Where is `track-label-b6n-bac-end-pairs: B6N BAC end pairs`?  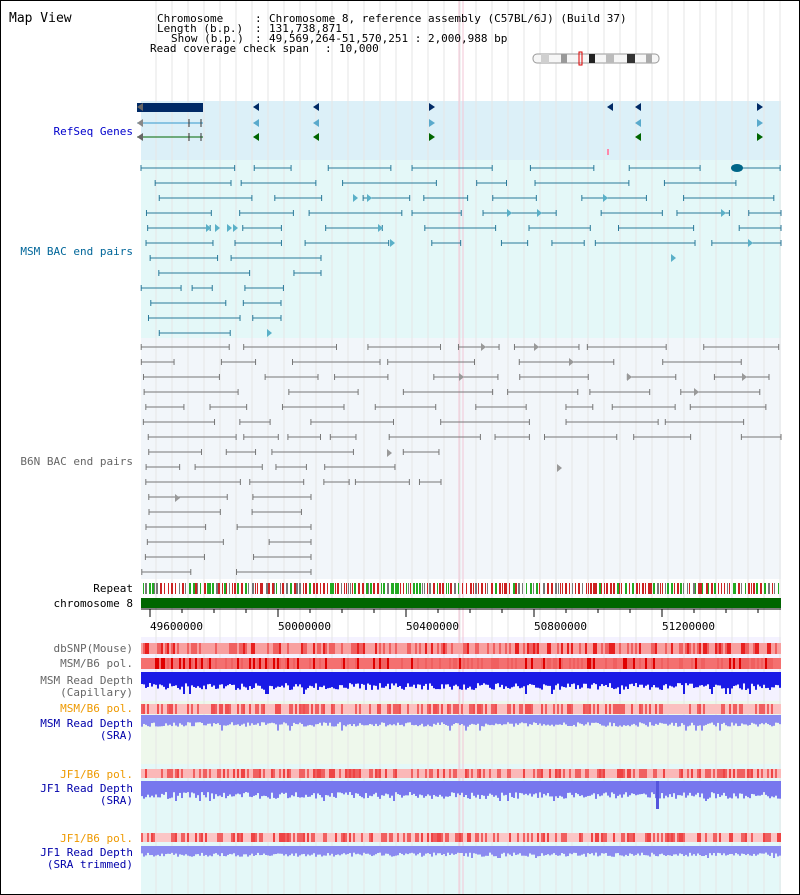 track-label-b6n-bac-end-pairs: B6N BAC end pairs is located at coordinates (76, 461).